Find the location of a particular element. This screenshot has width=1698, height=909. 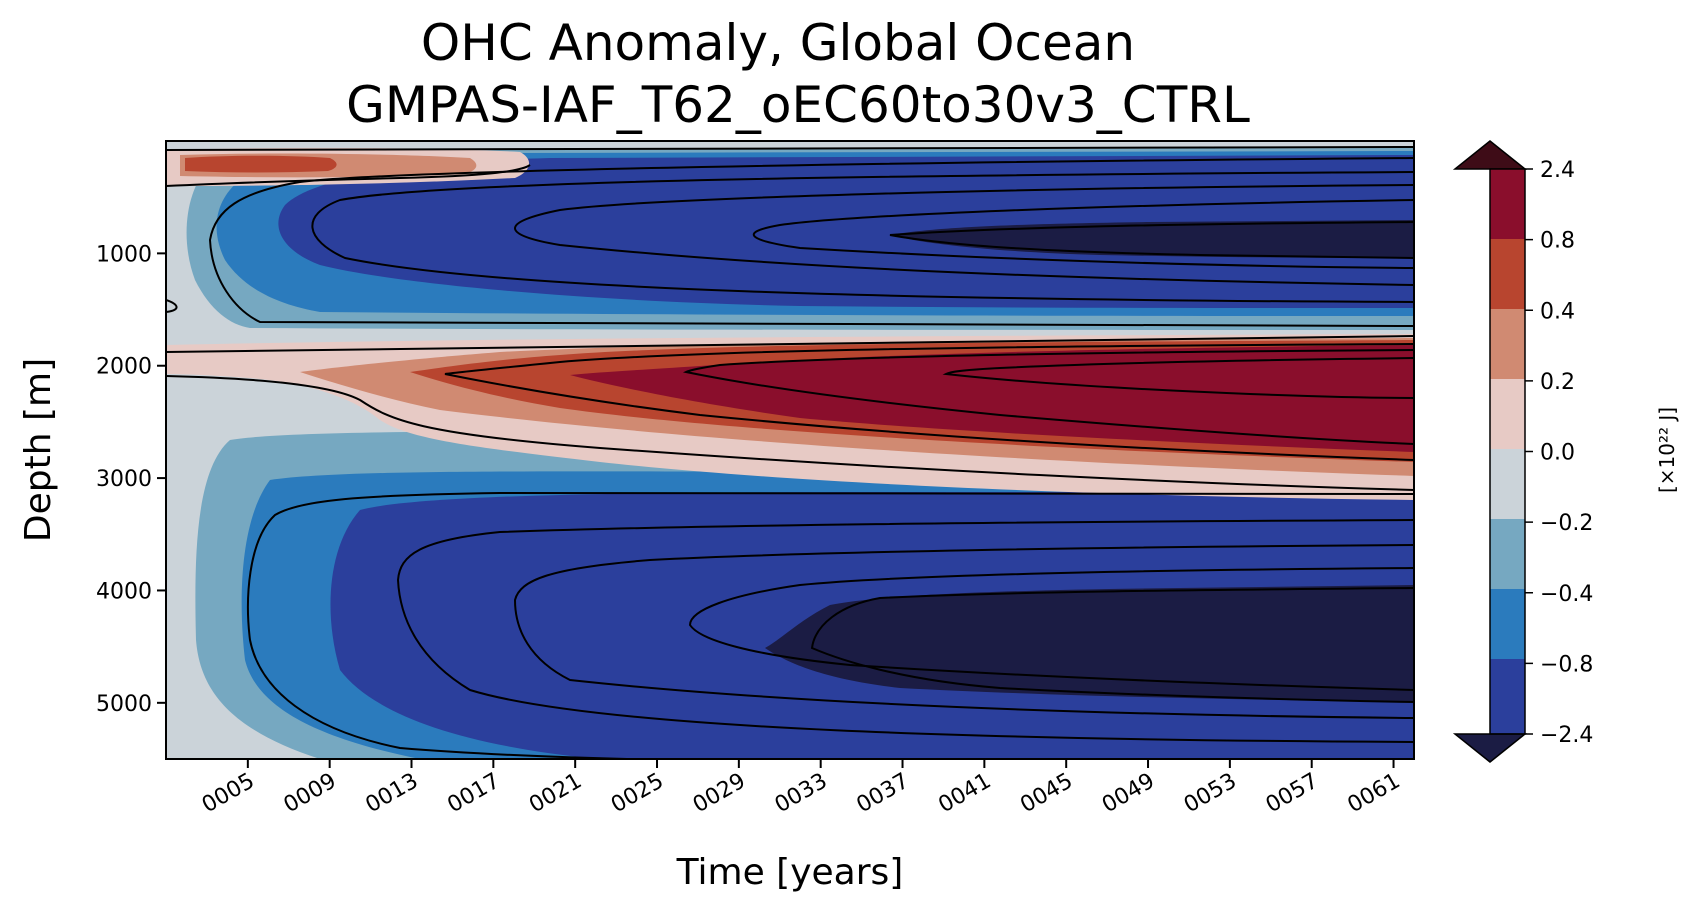

colorbar-tick-label: −0.2 is located at coordinates (1566, 523).